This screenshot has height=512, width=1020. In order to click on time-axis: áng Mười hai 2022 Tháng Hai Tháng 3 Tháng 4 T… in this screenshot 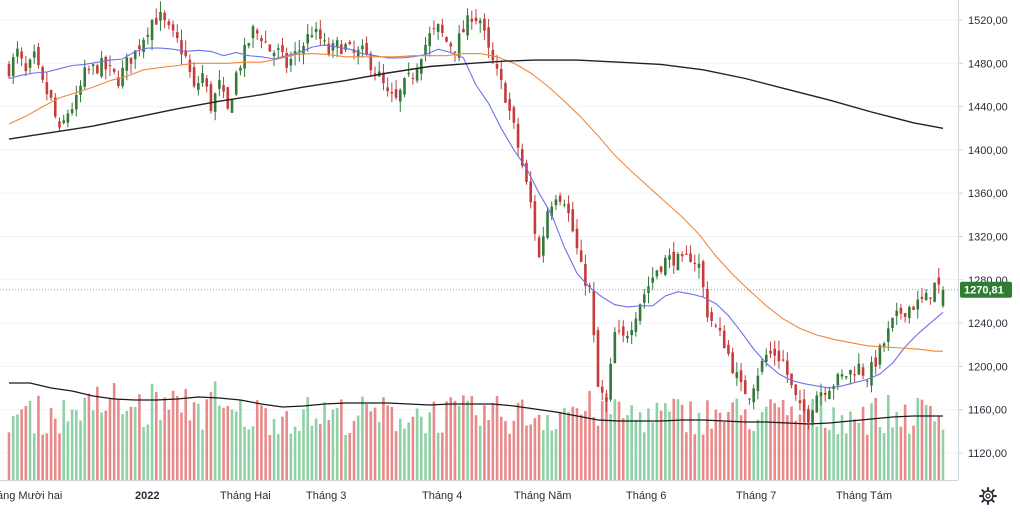, I will do `click(446, 496)`.